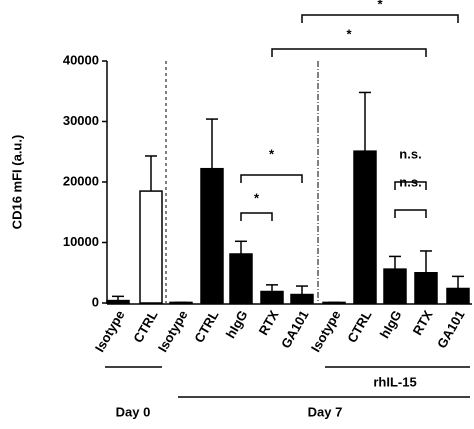  Describe the element at coordinates (95, 301) in the screenshot. I see `y-tick-label: 0` at that location.